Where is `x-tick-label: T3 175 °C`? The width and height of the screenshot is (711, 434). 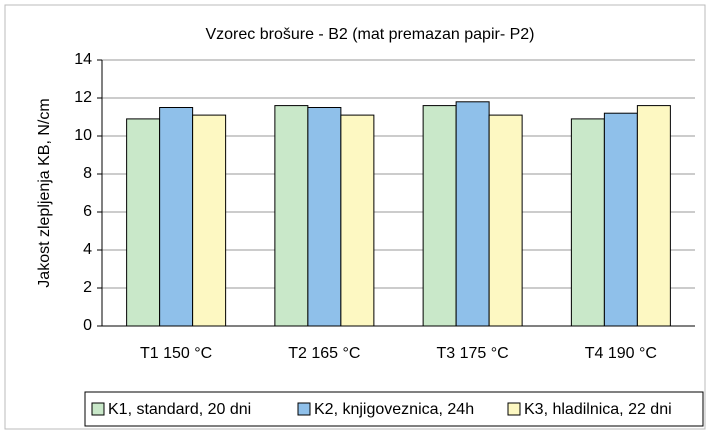 x-tick-label: T3 175 °C is located at coordinates (473, 353).